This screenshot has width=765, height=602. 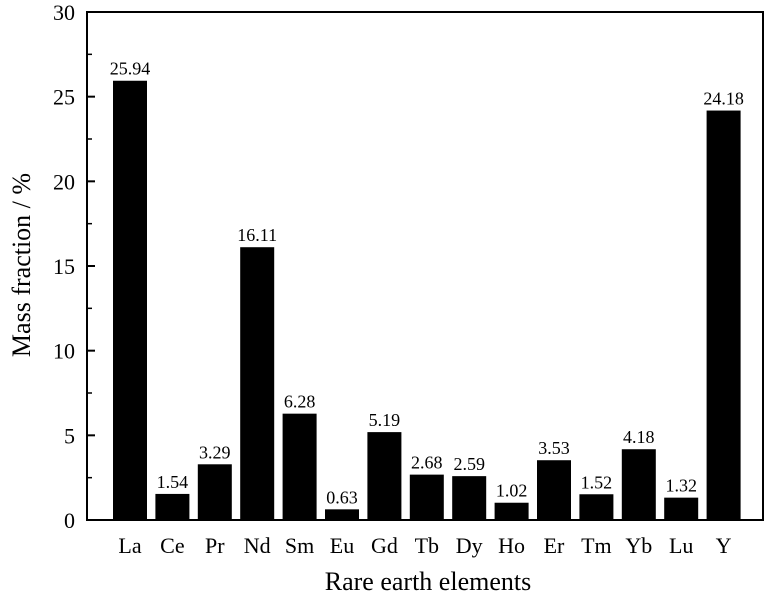 I want to click on bar-nd, so click(x=257, y=384).